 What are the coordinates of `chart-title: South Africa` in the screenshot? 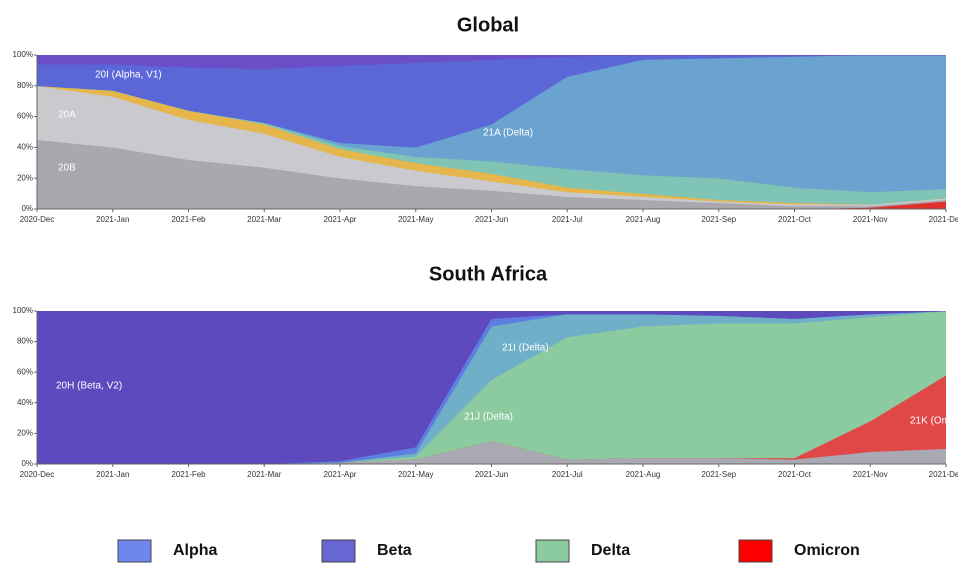 It's located at (488, 274).